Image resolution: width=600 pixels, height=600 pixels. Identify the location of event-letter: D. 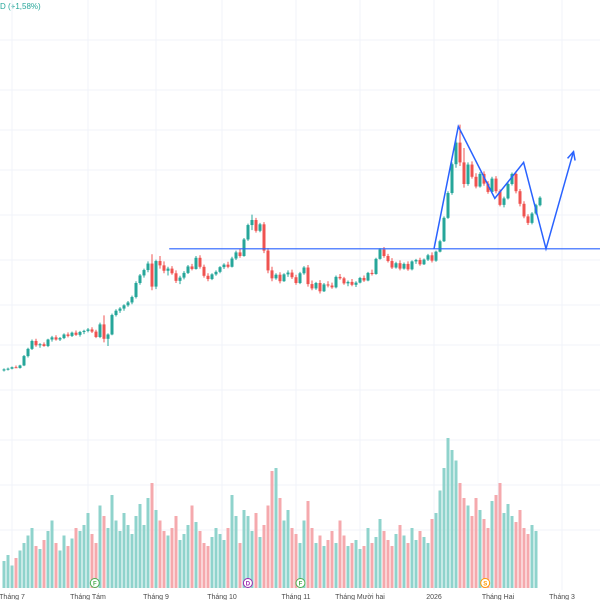
(248, 584).